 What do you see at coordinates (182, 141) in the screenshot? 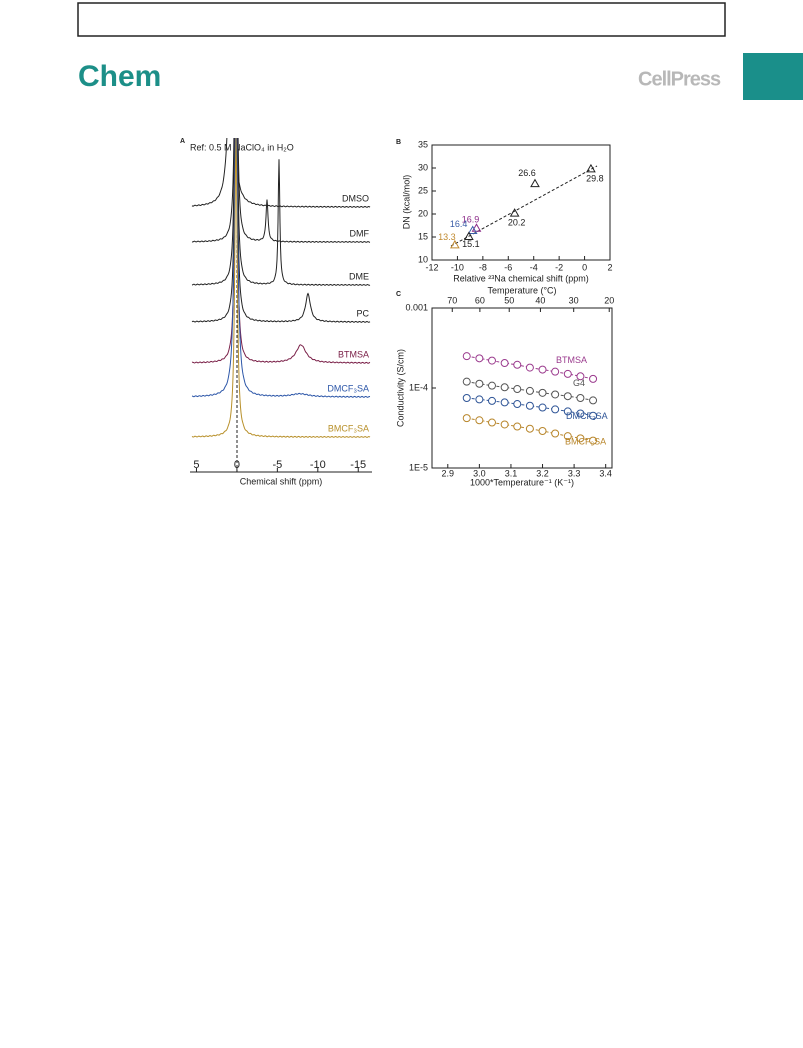
I see `panel-label: A` at bounding box center [182, 141].